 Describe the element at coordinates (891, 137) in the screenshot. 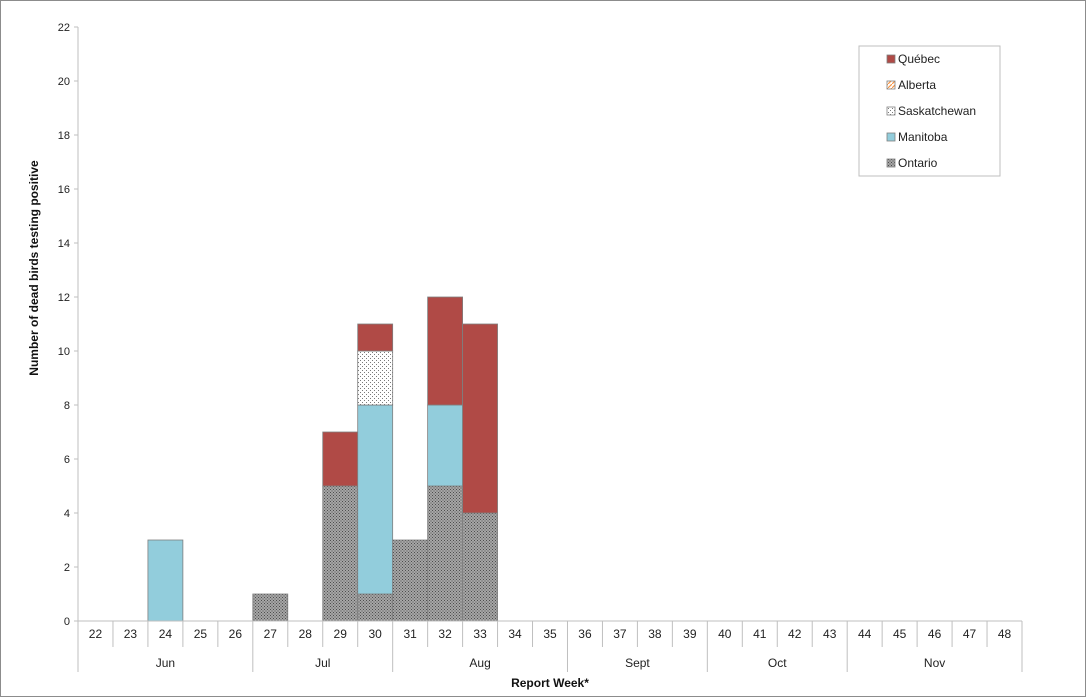

I see `legend-swatch-manitoba` at that location.